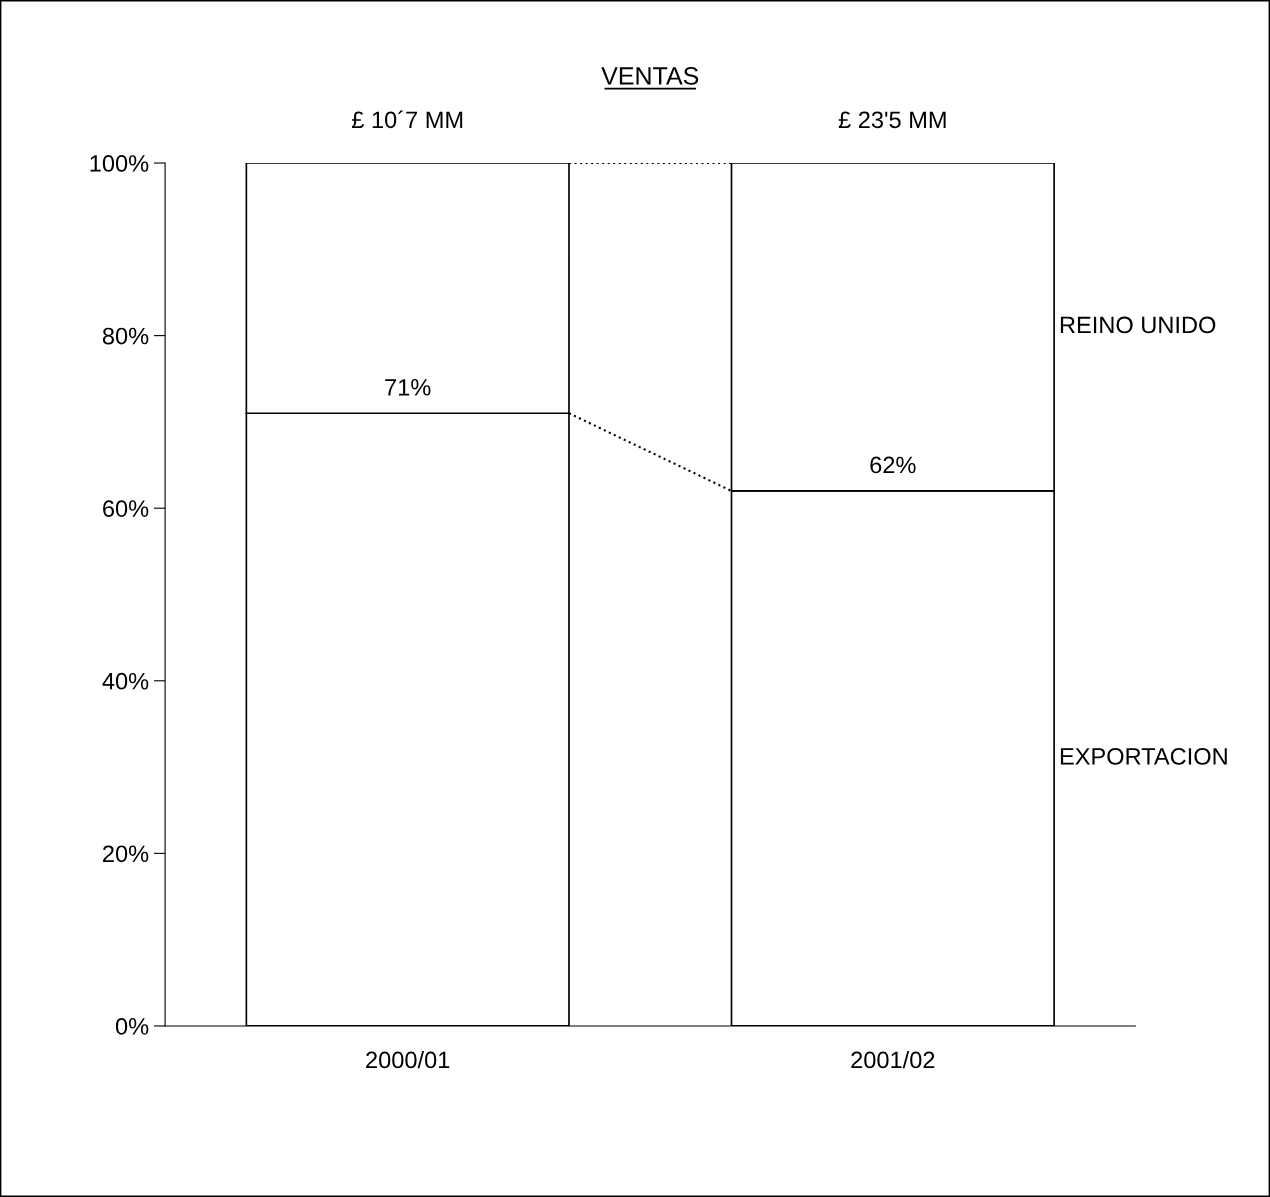 The image size is (1270, 1197). What do you see at coordinates (132, 1026) in the screenshot?
I see `y-tick-label: 0%` at bounding box center [132, 1026].